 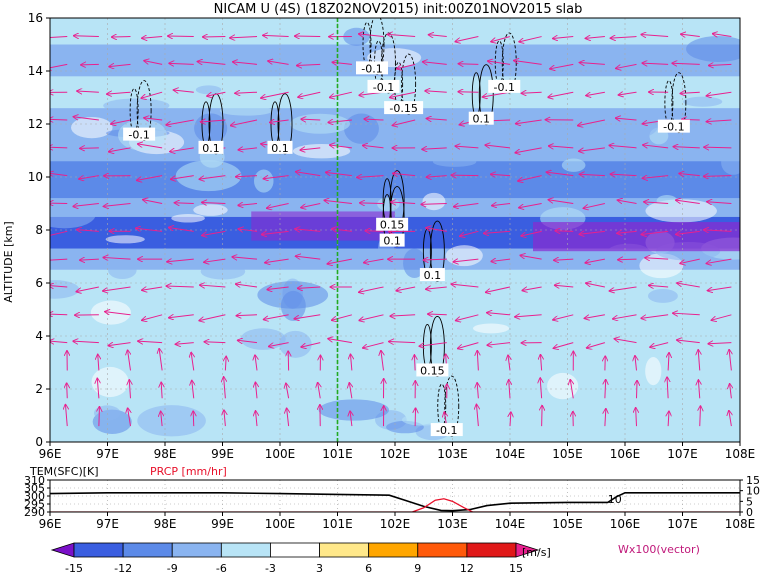 I want to click on right-tick-label: 10, so click(x=753, y=491).